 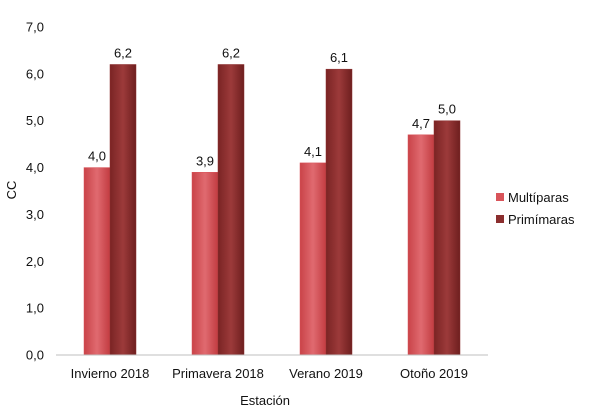 What do you see at coordinates (35, 214) in the screenshot?
I see `y-tick-label: 3,0` at bounding box center [35, 214].